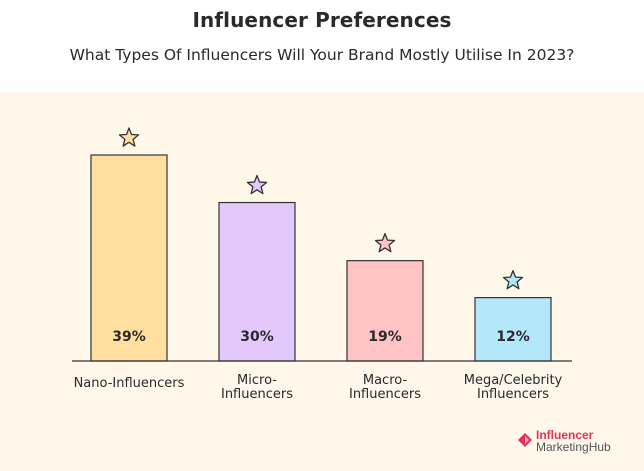 This screenshot has height=471, width=644. Describe the element at coordinates (385, 337) in the screenshot. I see `bar-value-label-2: 19%` at that location.